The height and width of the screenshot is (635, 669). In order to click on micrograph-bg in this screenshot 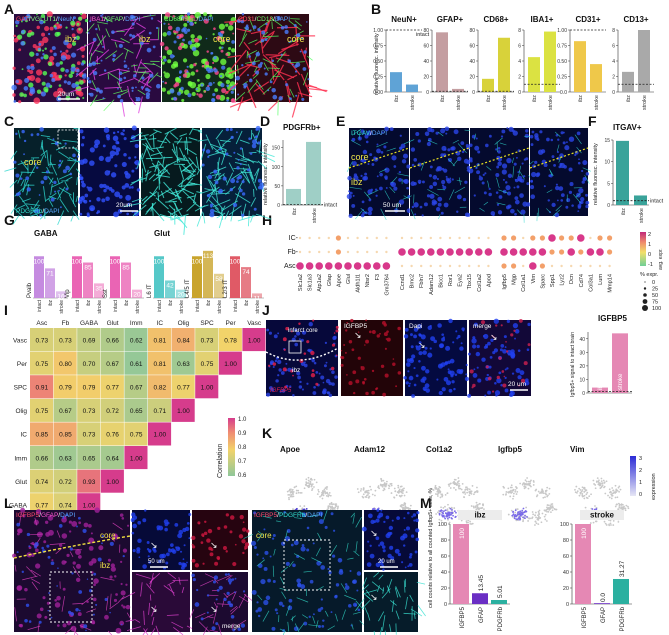, I will do `click(307, 571)`.